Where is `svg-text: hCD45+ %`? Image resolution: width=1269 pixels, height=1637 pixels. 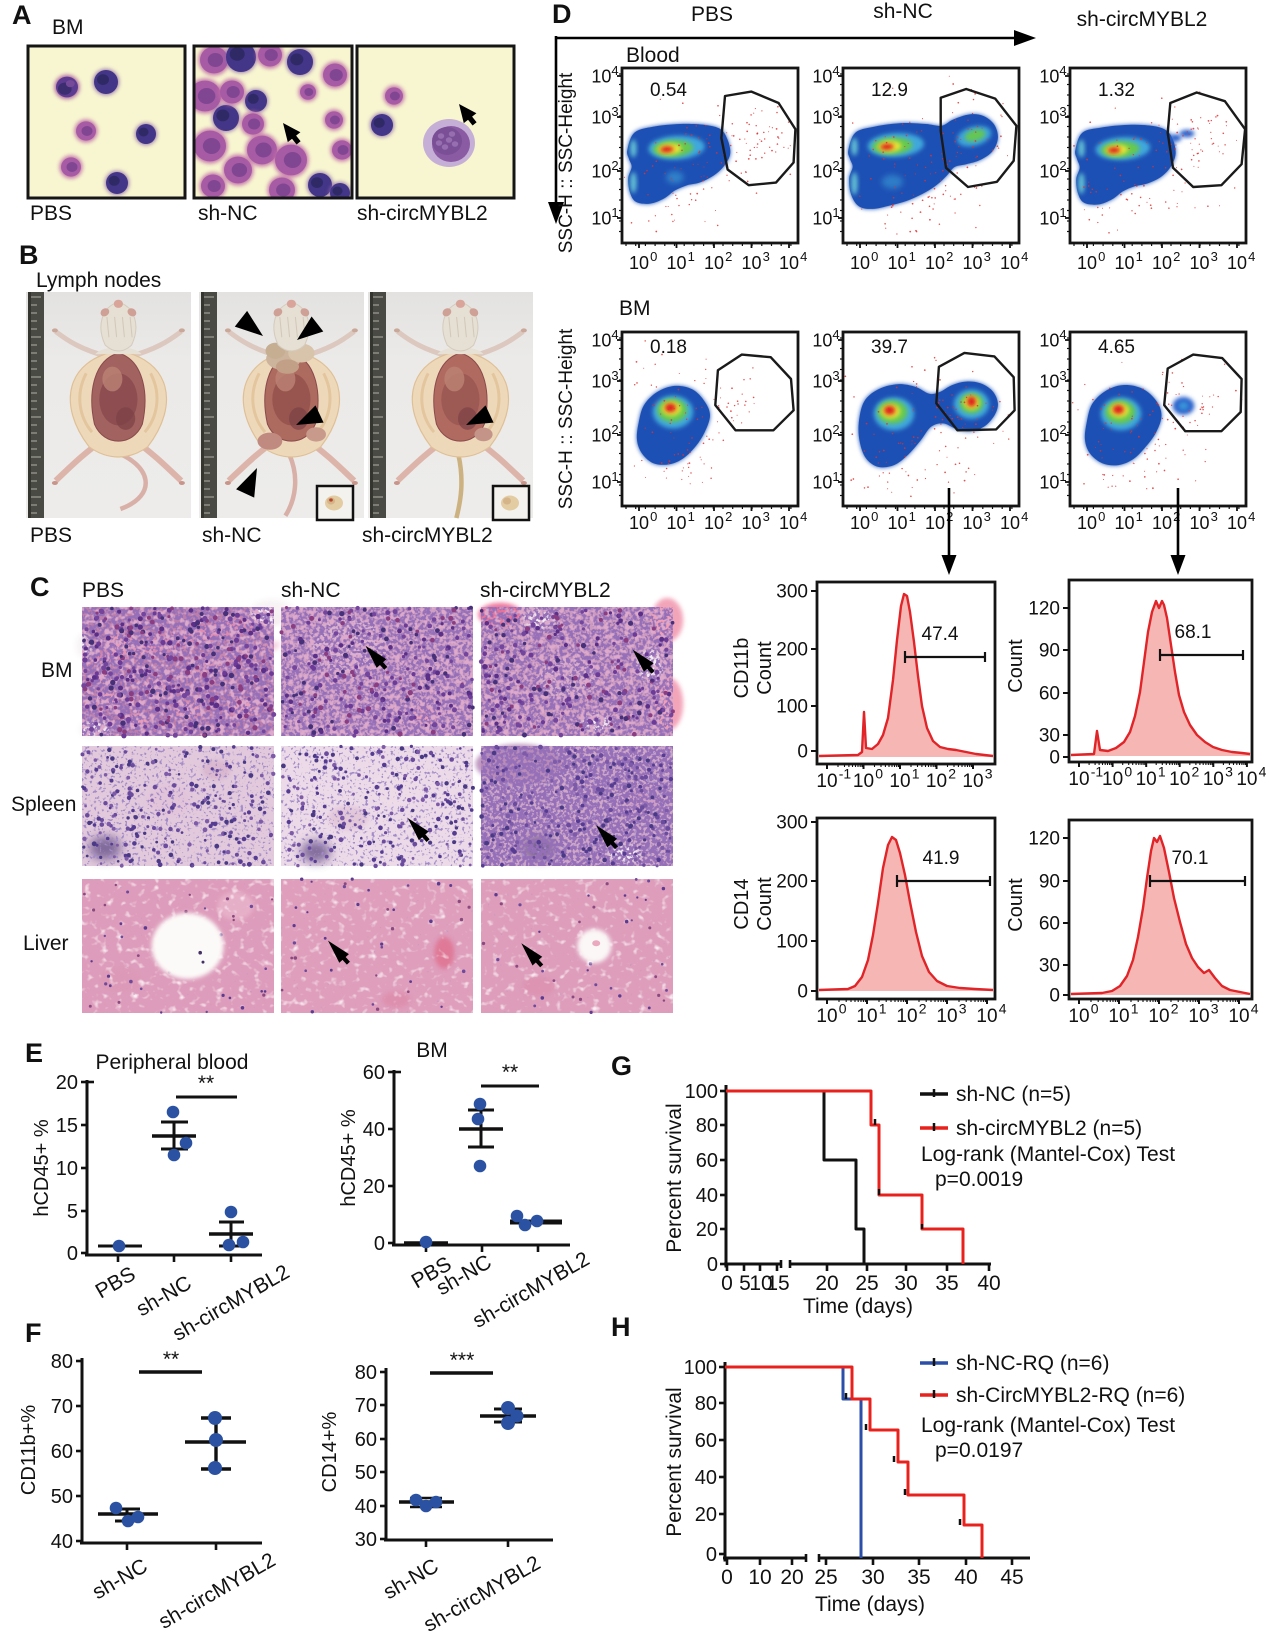
svg-text: hCD45+ % is located at coordinates (349, 1157).